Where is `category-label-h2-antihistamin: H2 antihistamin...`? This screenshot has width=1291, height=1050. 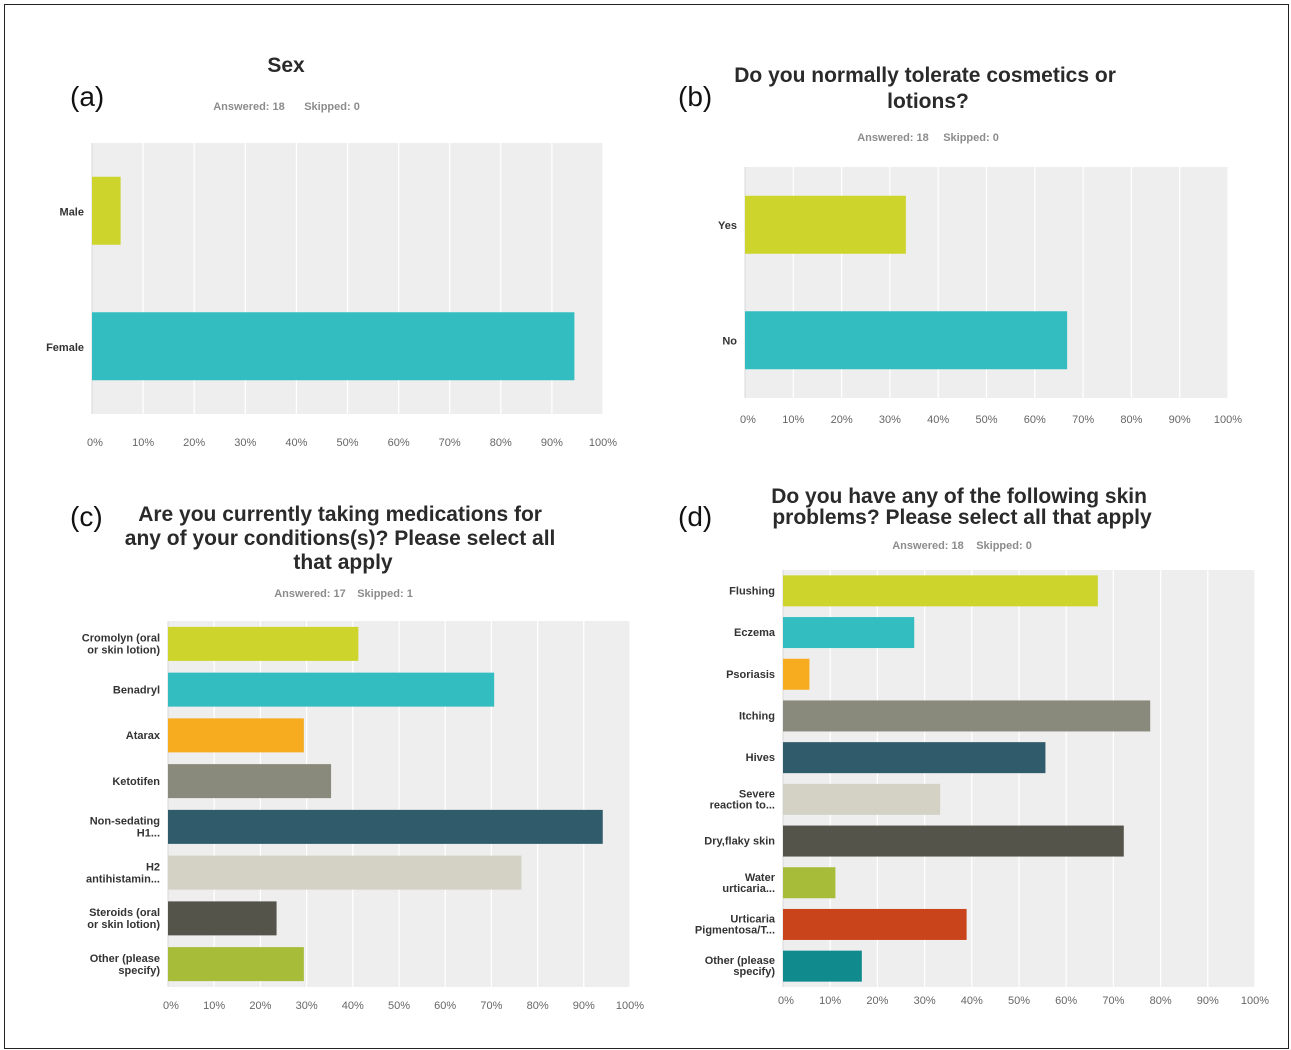
category-label-h2-antihistamin: H2 antihistamin... is located at coordinates (123, 873).